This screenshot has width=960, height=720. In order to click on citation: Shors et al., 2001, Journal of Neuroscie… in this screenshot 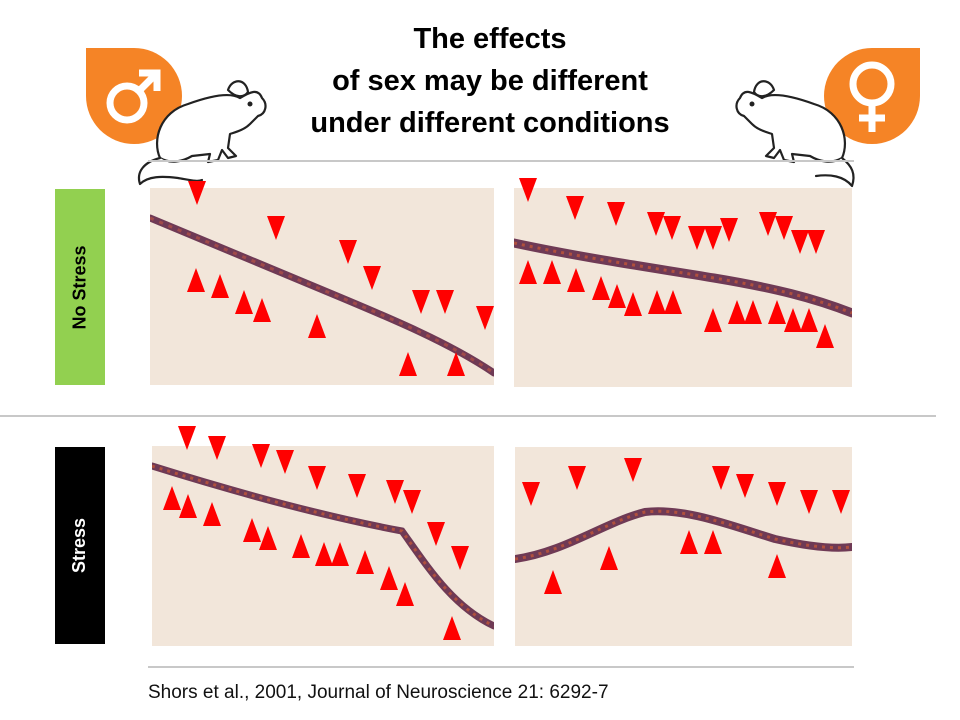, I will do `click(378, 692)`.